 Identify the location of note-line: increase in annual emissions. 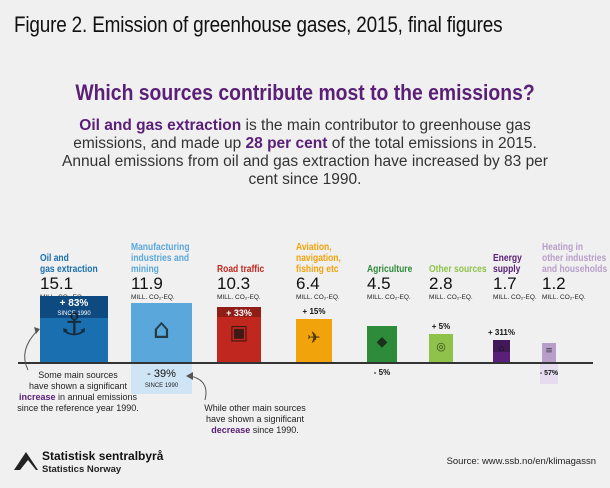
(78, 397).